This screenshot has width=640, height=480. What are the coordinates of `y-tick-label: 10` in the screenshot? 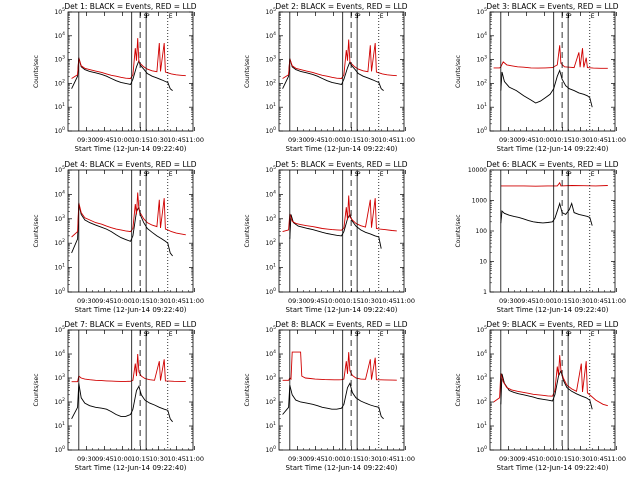 It's located at (483, 262).